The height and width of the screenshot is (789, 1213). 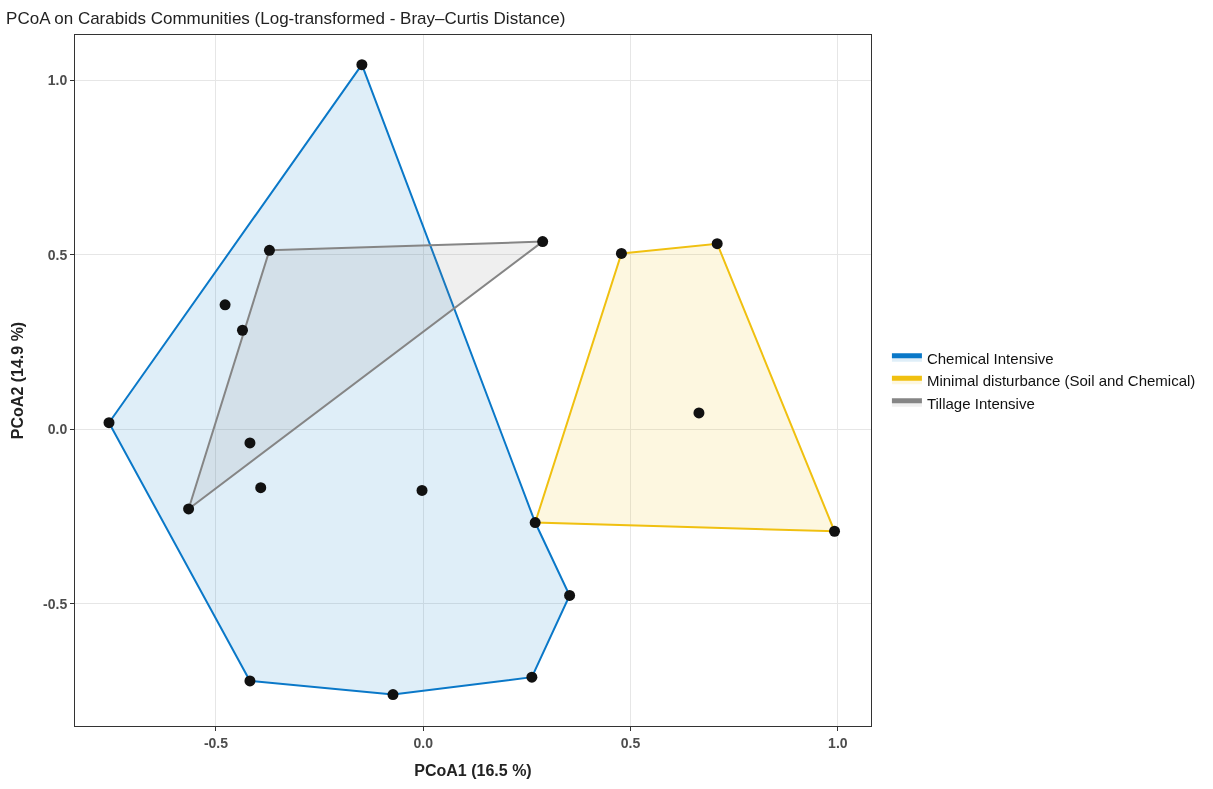 I want to click on y-tick-label: -0.5, so click(x=55, y=603).